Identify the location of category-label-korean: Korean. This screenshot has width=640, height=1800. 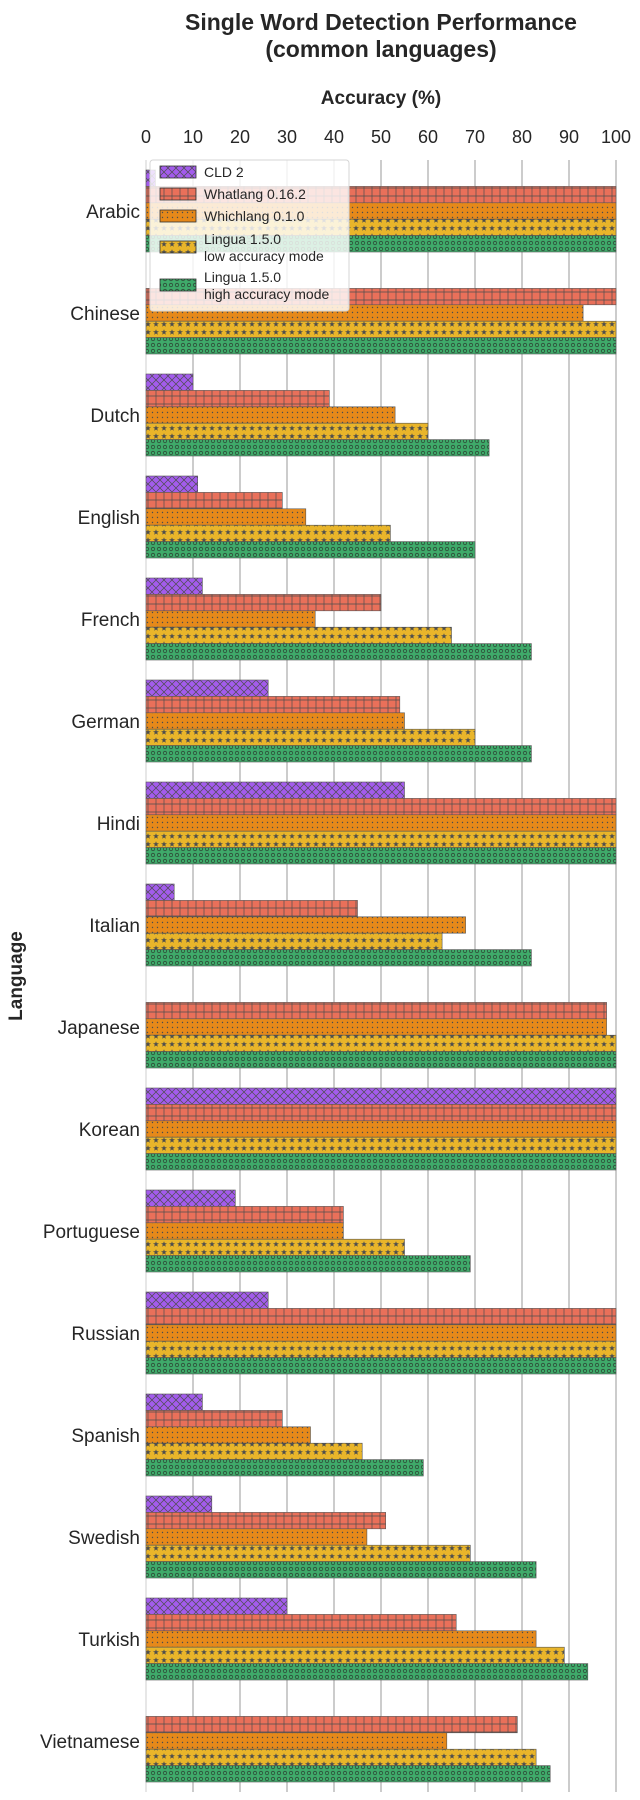
(109, 1130).